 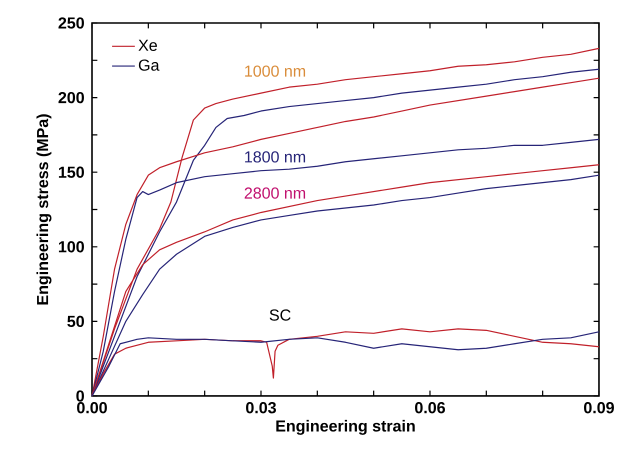 I want to click on x-tick-label: 0.09, so click(x=599, y=408).